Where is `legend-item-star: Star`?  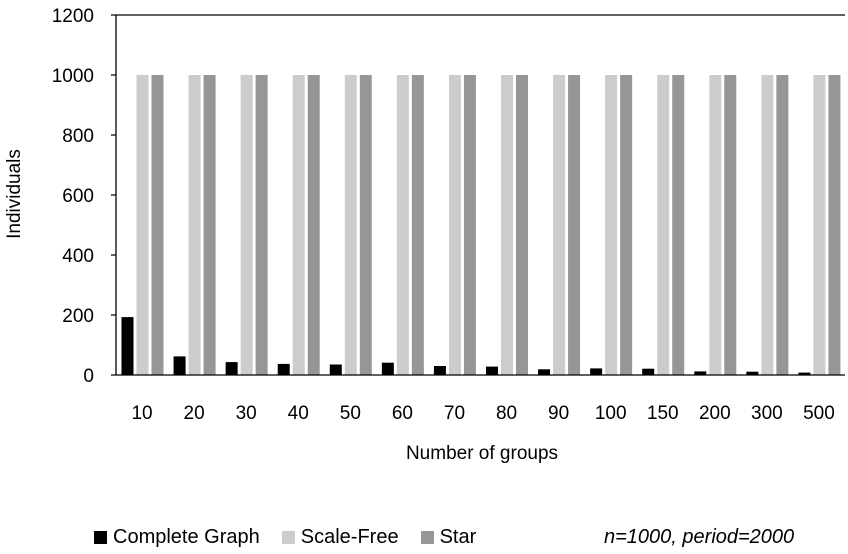 legend-item-star: Star is located at coordinates (448, 537).